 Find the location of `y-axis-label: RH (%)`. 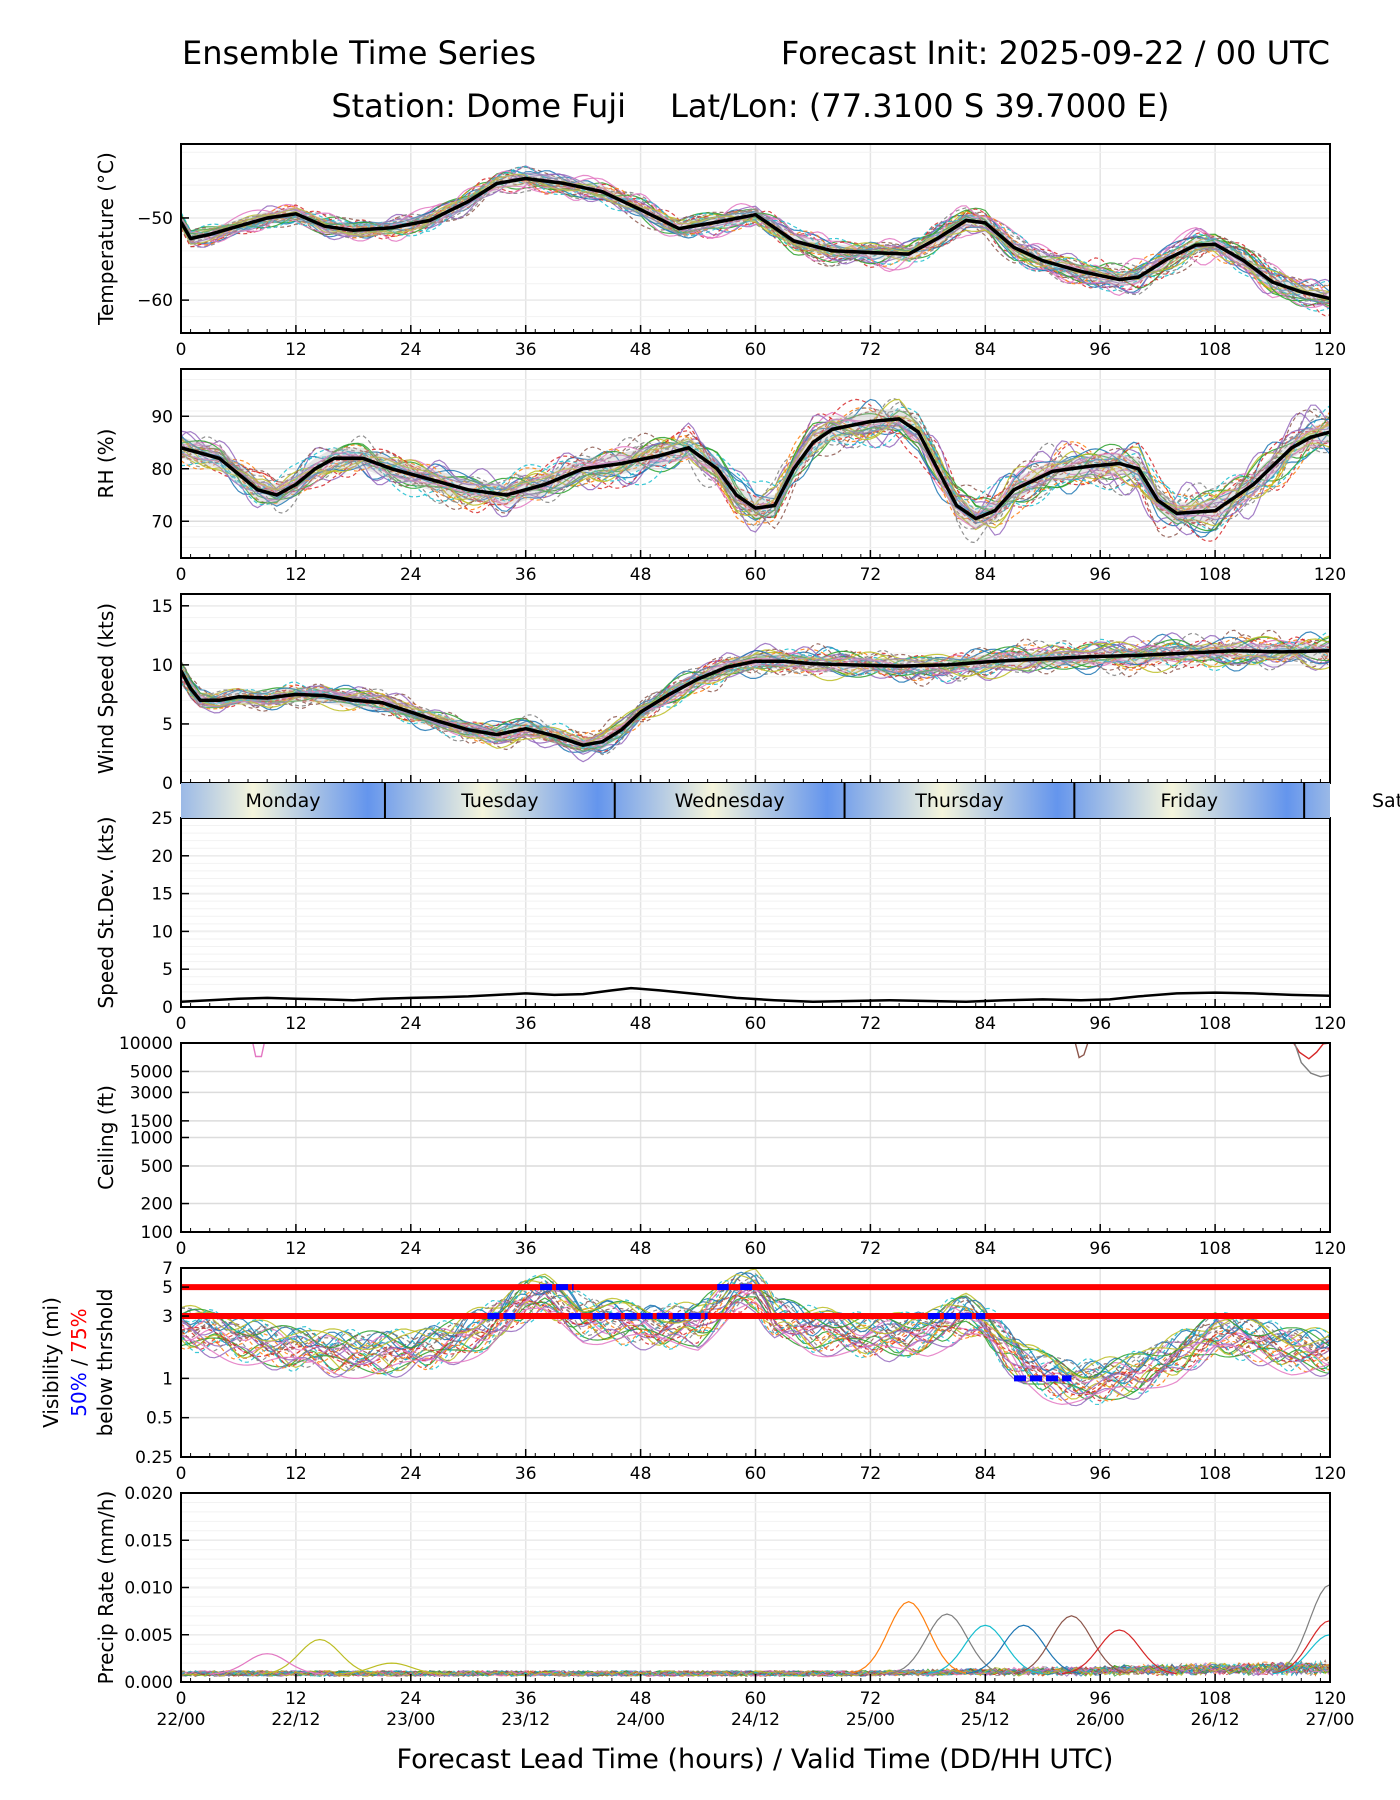

y-axis-label: RH (%) is located at coordinates (106, 464).